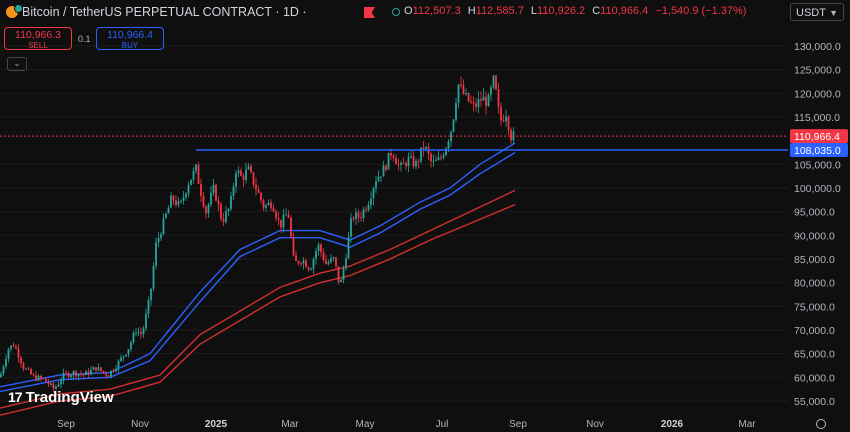 This screenshot has height=432, width=850. What do you see at coordinates (821, 424) in the screenshot?
I see `gear-icon` at bounding box center [821, 424].